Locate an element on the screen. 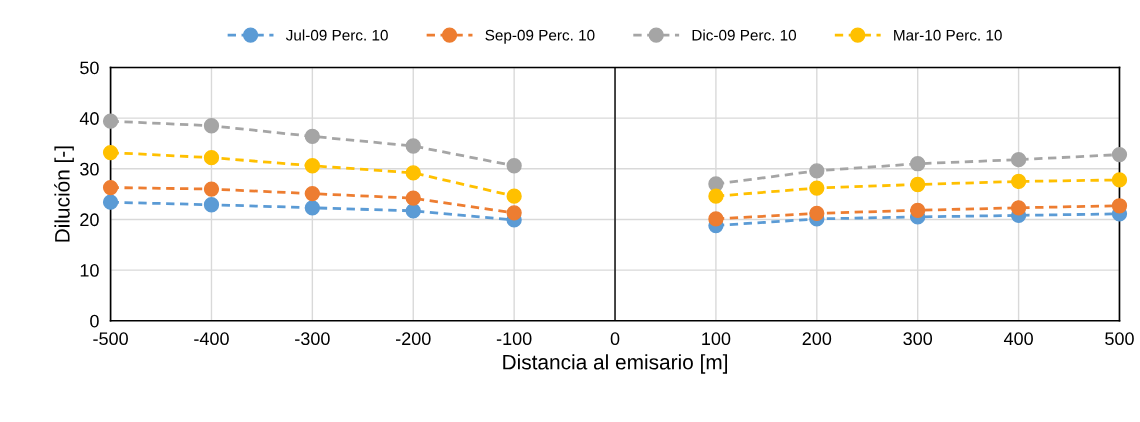 The height and width of the screenshot is (422, 1140). y-tick-label: 30 is located at coordinates (89, 169).